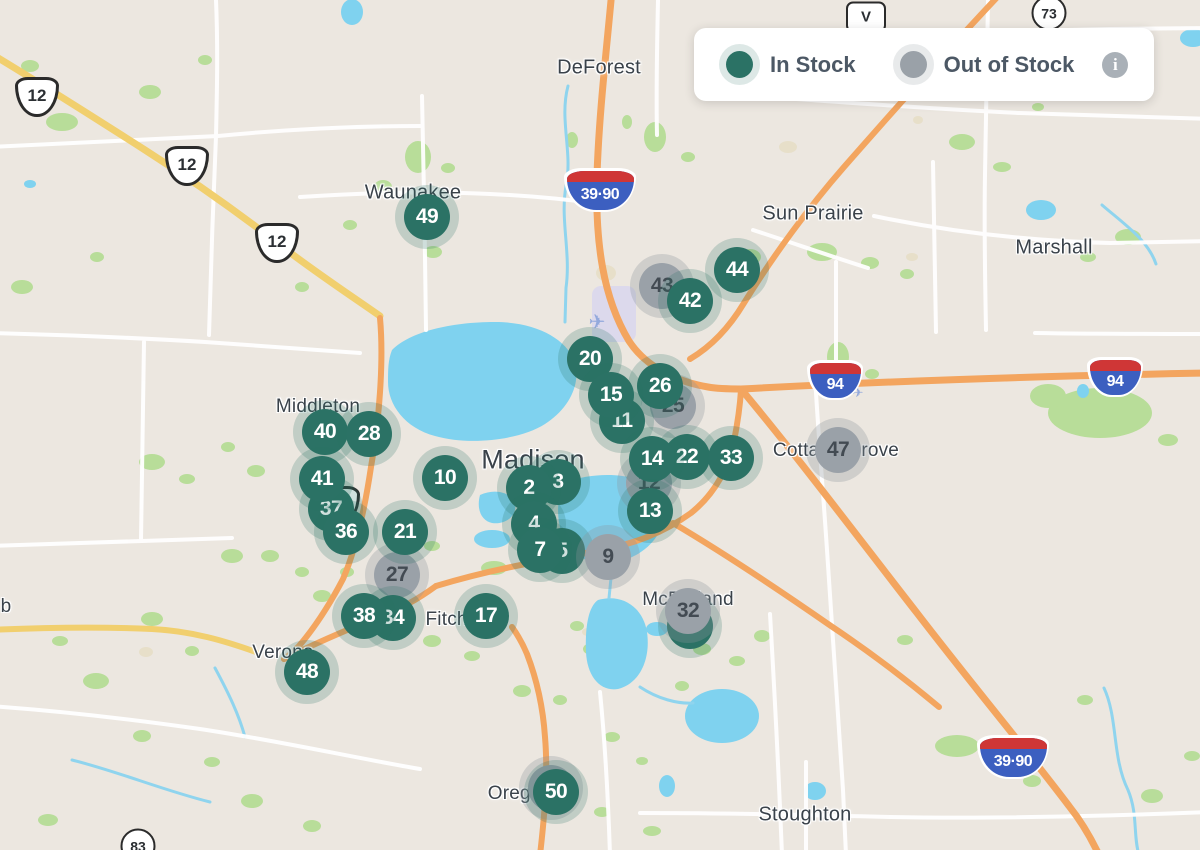 This screenshot has height=850, width=1200. I want to click on map-pin-14: 14, so click(652, 459).